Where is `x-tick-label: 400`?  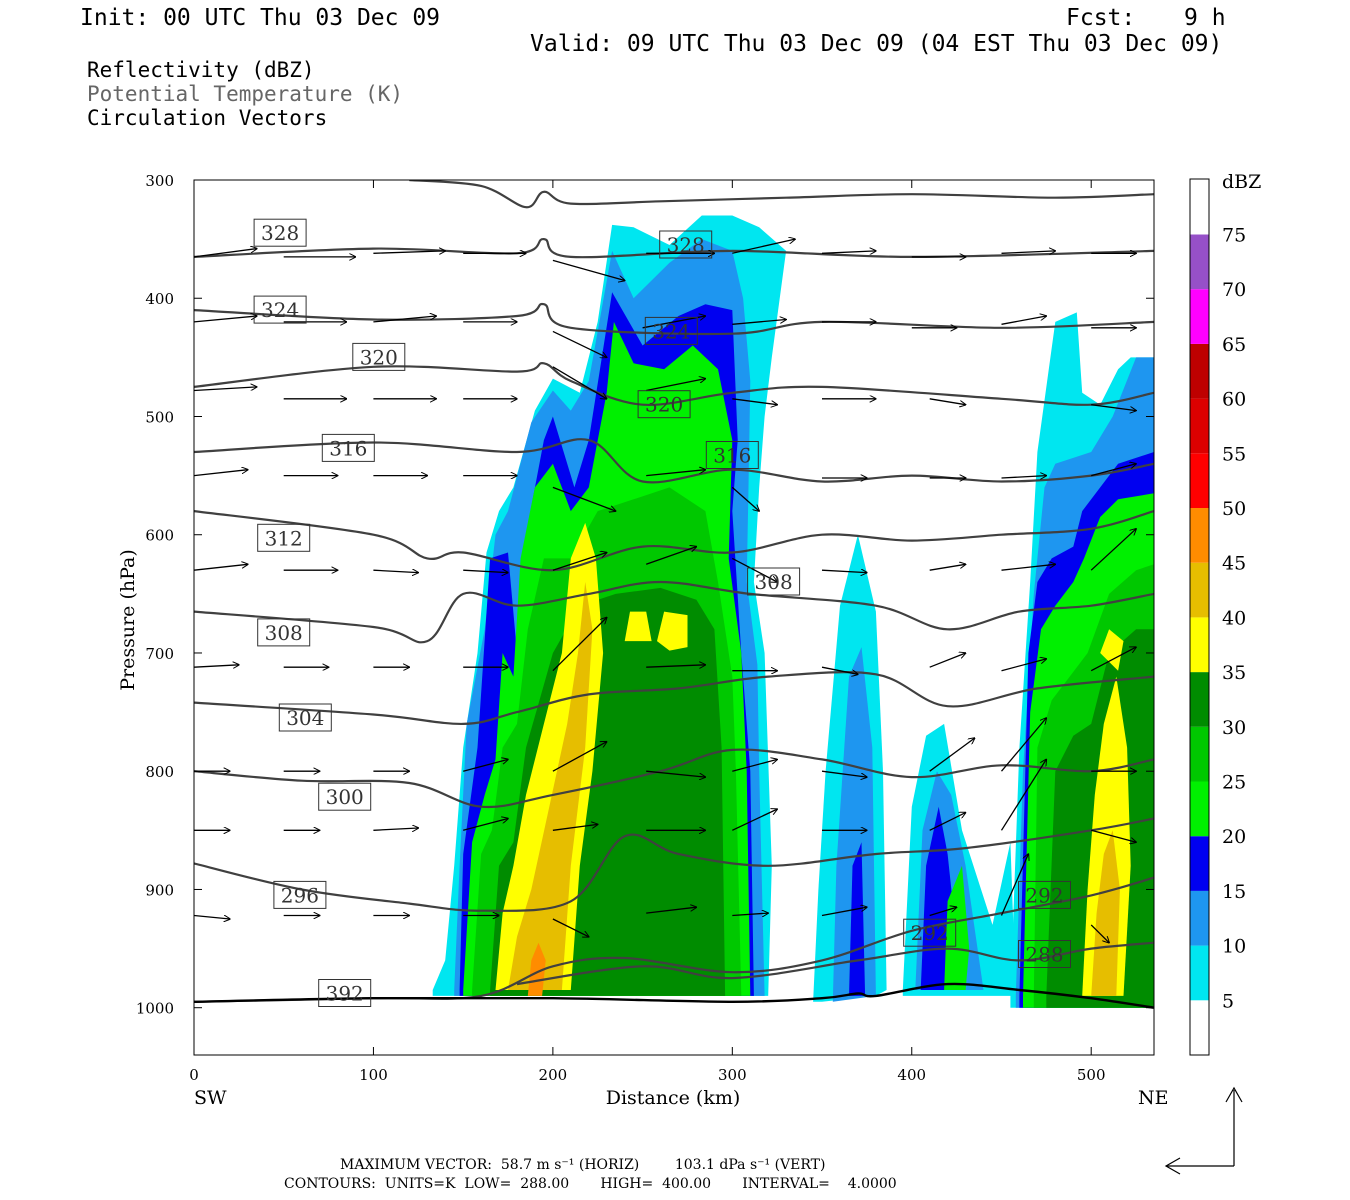
x-tick-label: 400 is located at coordinates (911, 1075).